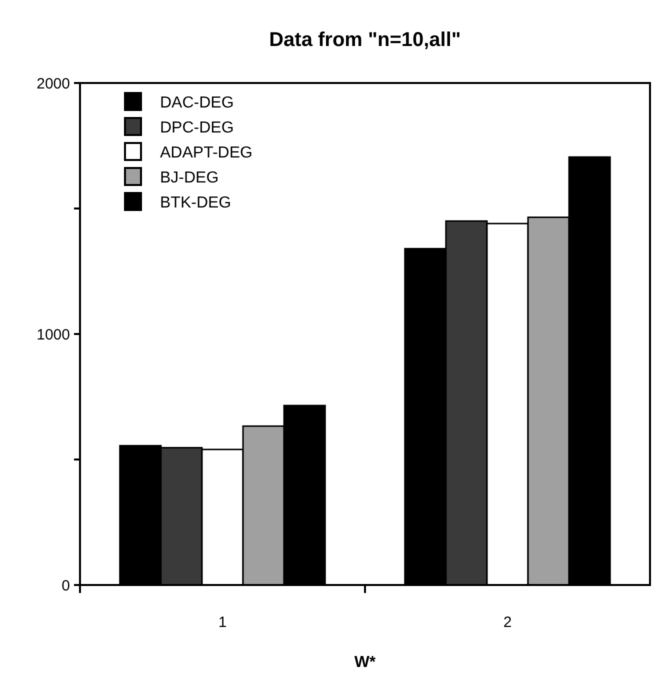 Image resolution: width=666 pixels, height=683 pixels. I want to click on legend-label: DPC-DEG, so click(197, 128).